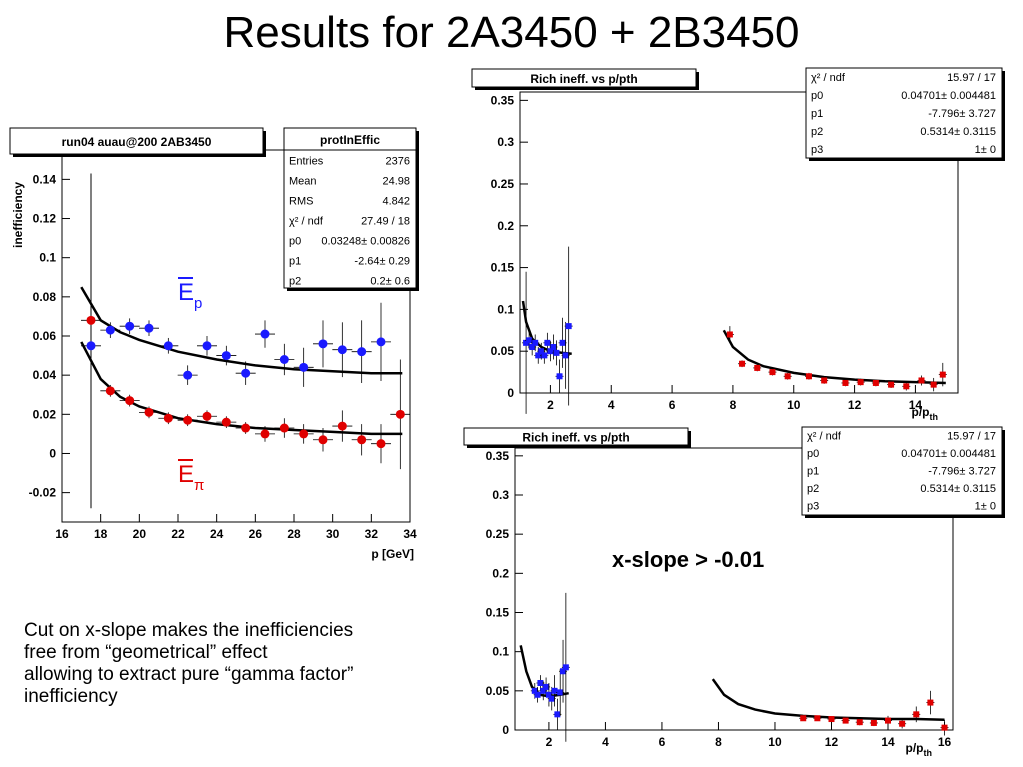  What do you see at coordinates (306, 161) in the screenshot?
I see `stats-row-label: Entries` at bounding box center [306, 161].